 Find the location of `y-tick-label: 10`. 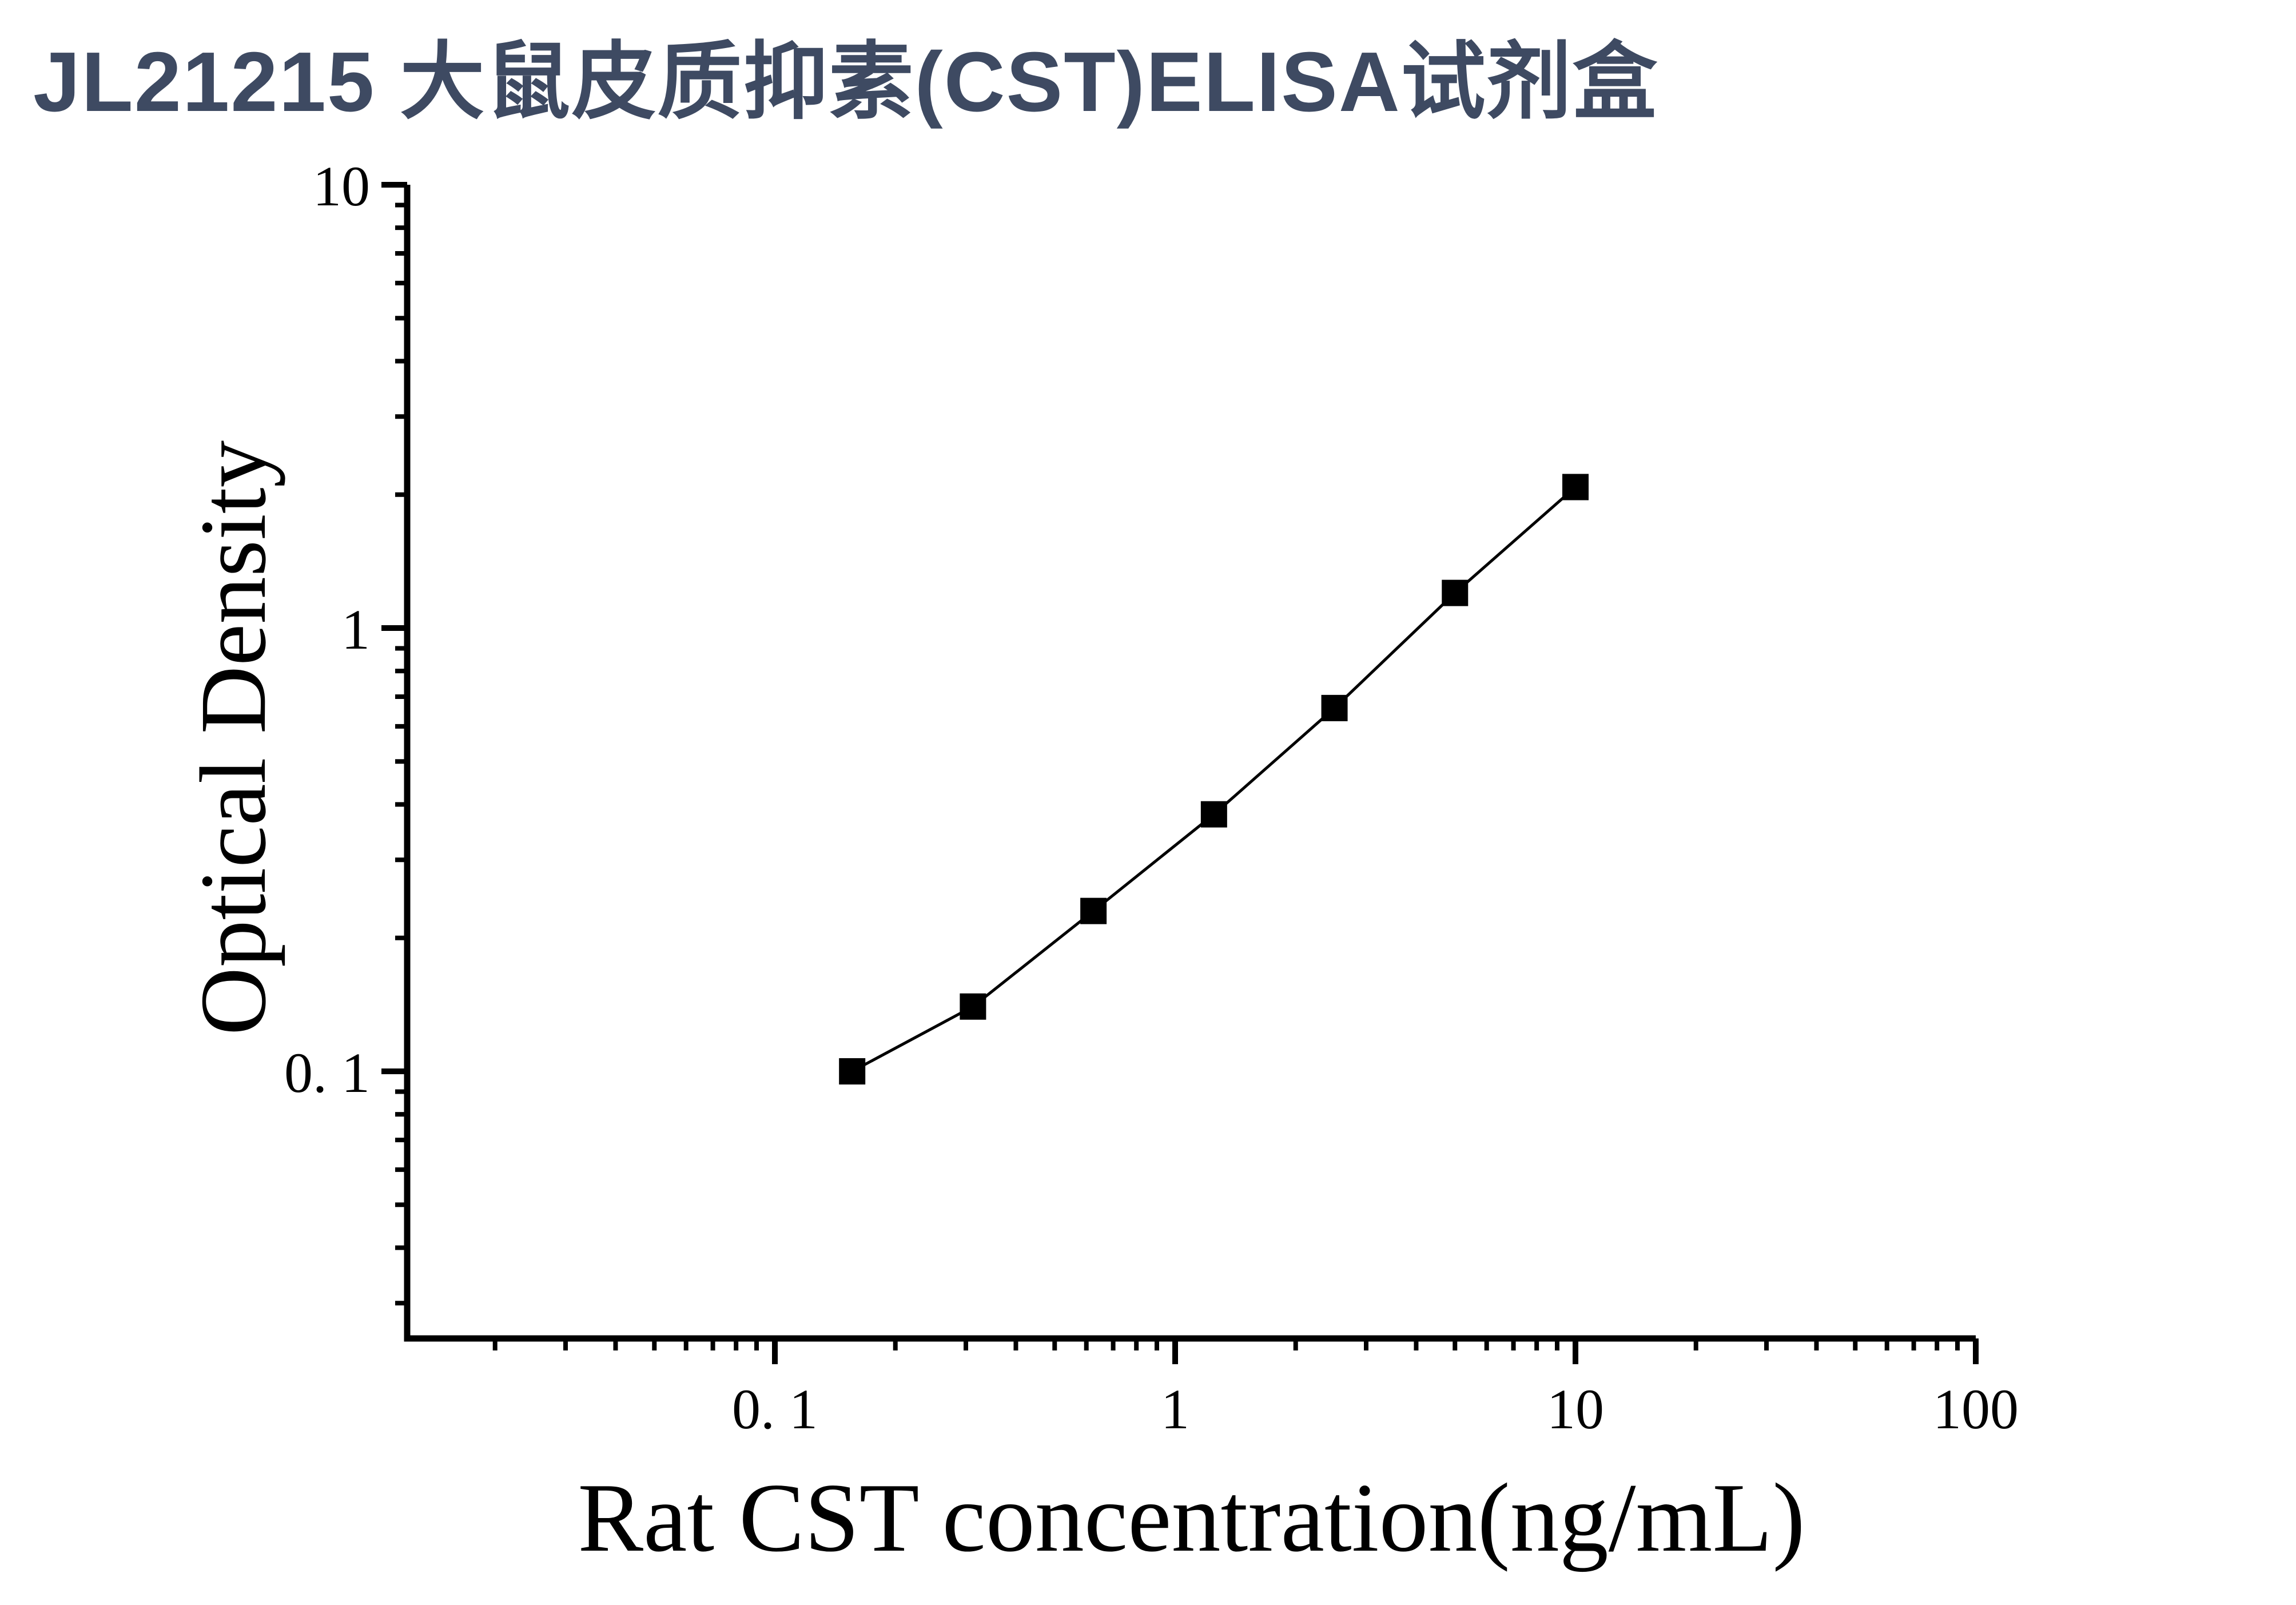

y-tick-label: 10 is located at coordinates (342, 186).